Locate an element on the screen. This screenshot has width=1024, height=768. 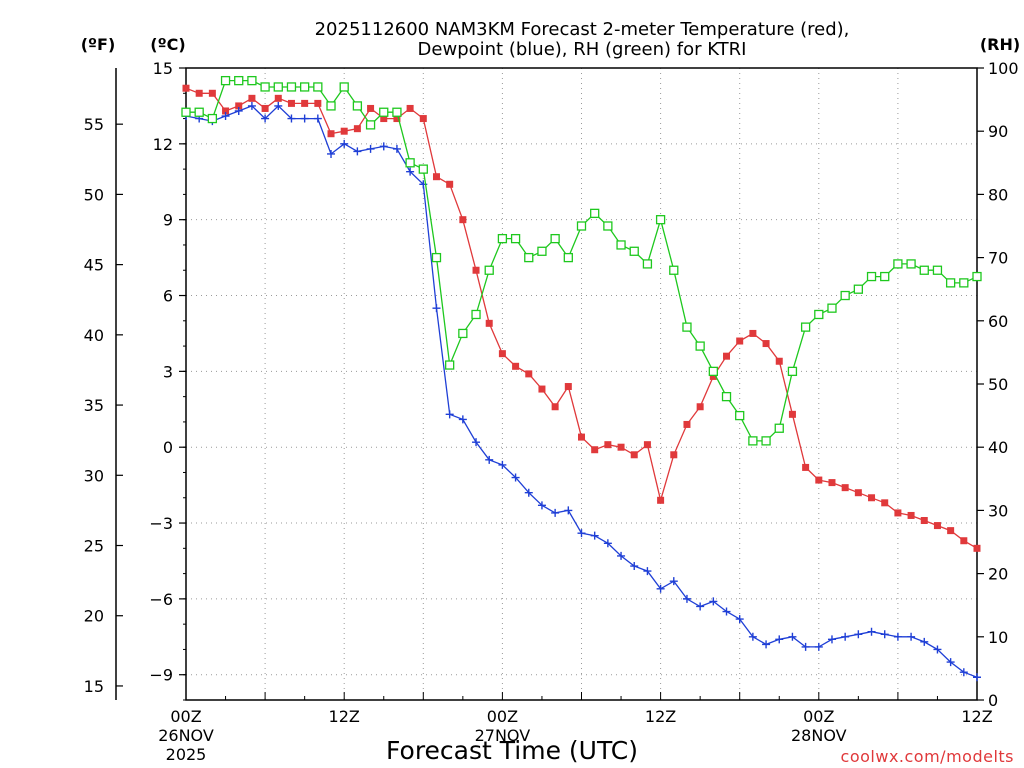
x-tick-label: 00Z is located at coordinates (818, 716).